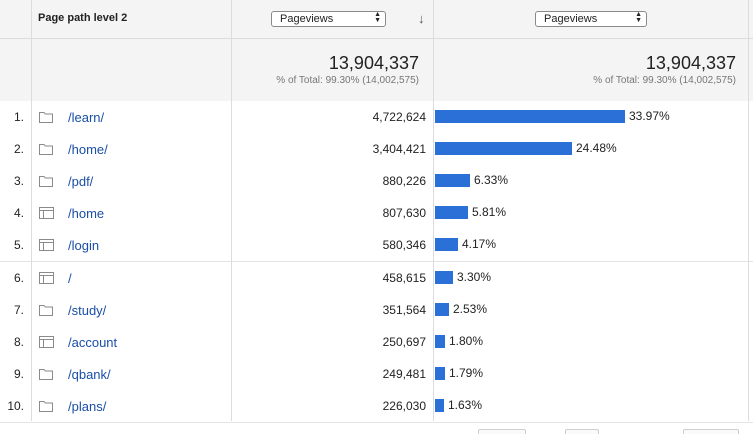 This screenshot has height=434, width=753. What do you see at coordinates (18, 245) in the screenshot?
I see `row-index: 5.` at bounding box center [18, 245].